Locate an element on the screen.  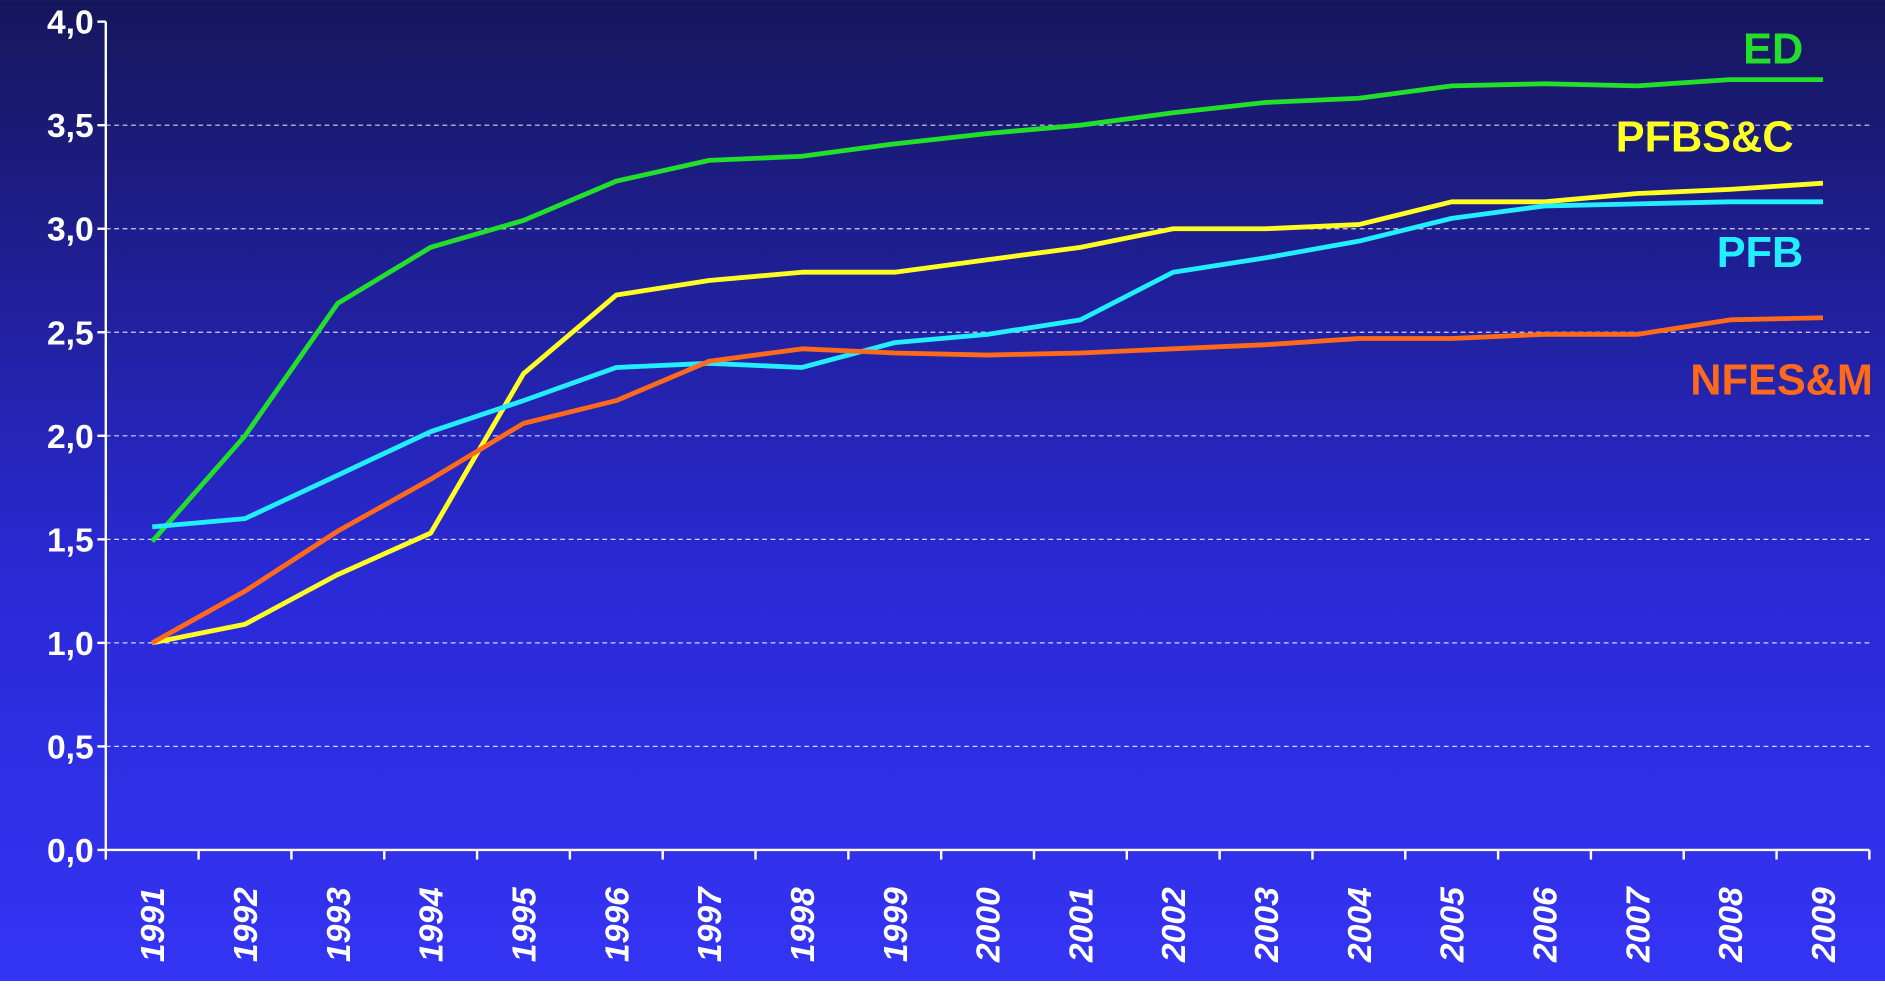
y-tick-label: 2,0 is located at coordinates (70, 437).